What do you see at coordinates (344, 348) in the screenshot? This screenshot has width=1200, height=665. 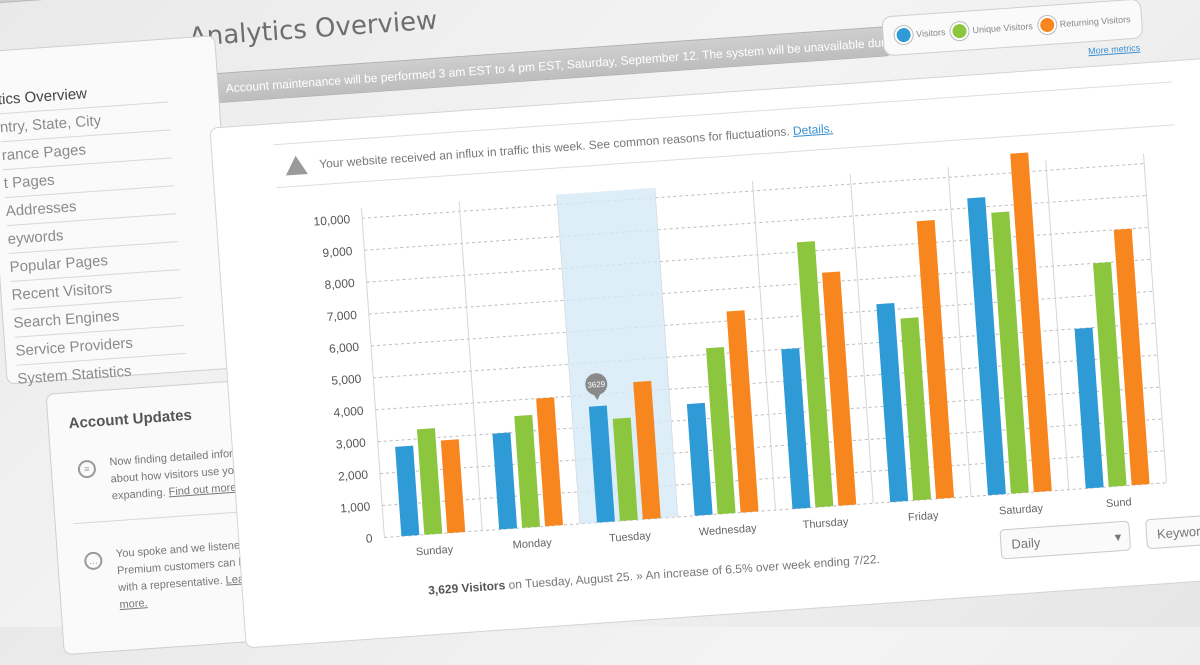 I see `y-tick-label: 6,000` at bounding box center [344, 348].